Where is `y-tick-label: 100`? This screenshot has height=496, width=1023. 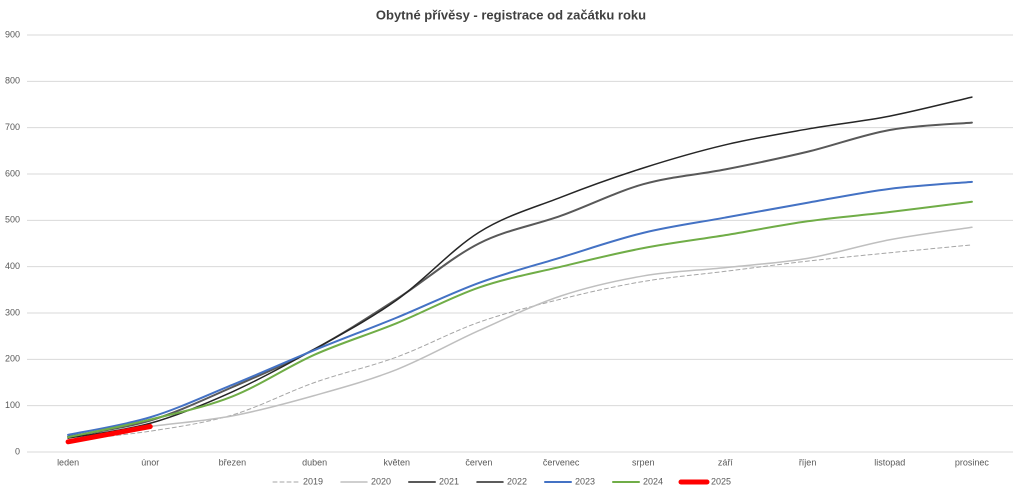 y-tick-label: 100 is located at coordinates (12, 405).